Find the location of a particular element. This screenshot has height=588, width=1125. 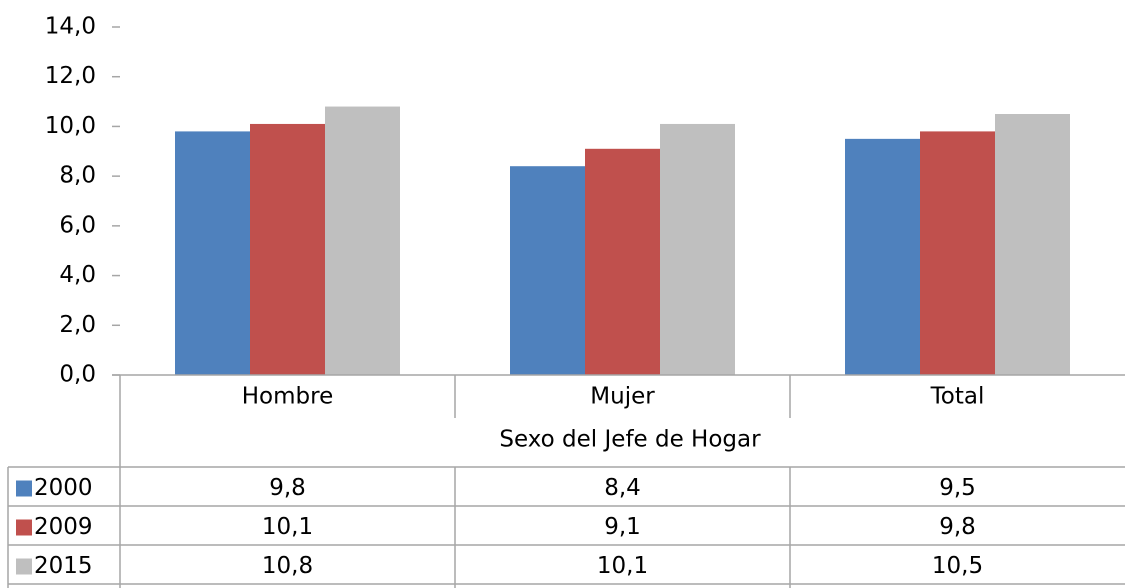

y-tick-label: 8,0 is located at coordinates (77, 176).